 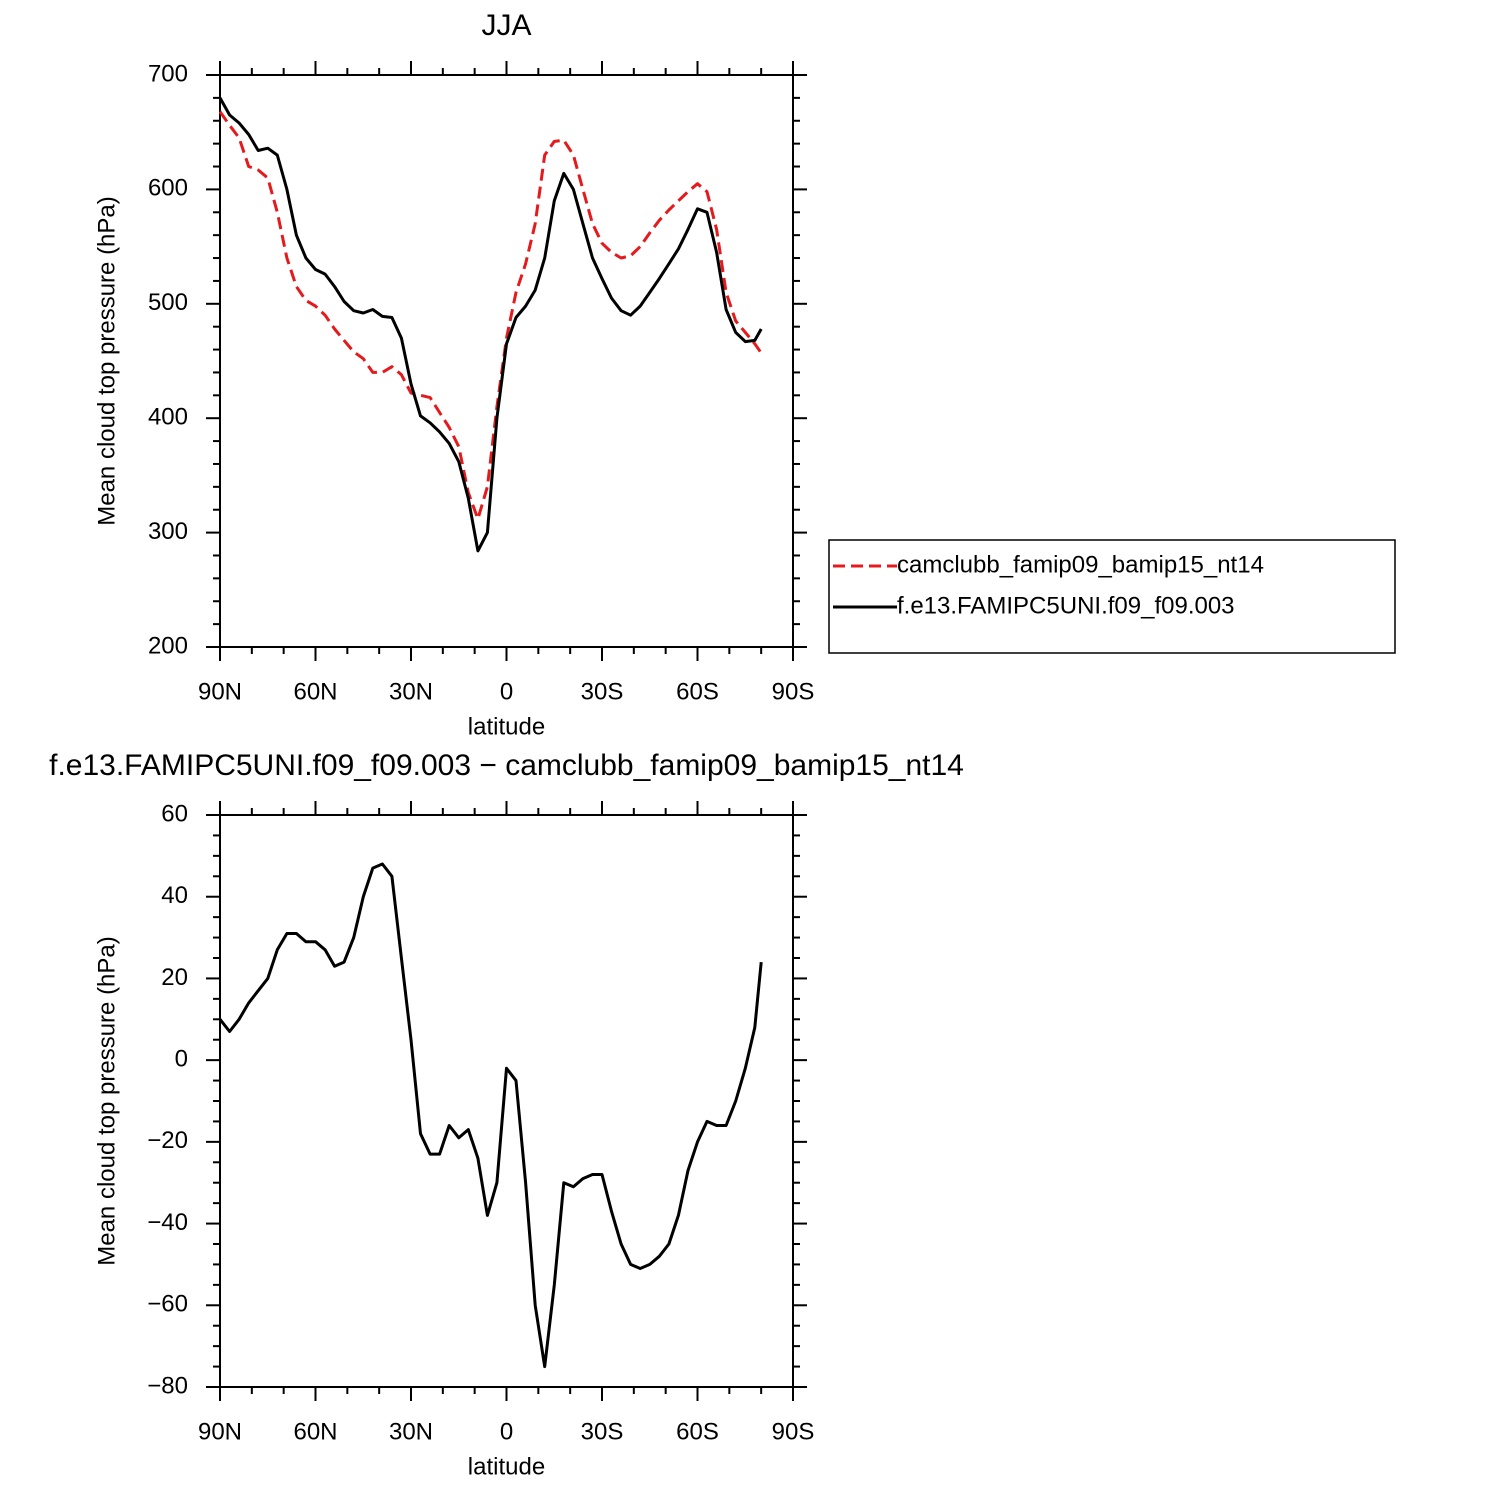 What do you see at coordinates (174, 977) in the screenshot?
I see `y-tick-label: 20` at bounding box center [174, 977].